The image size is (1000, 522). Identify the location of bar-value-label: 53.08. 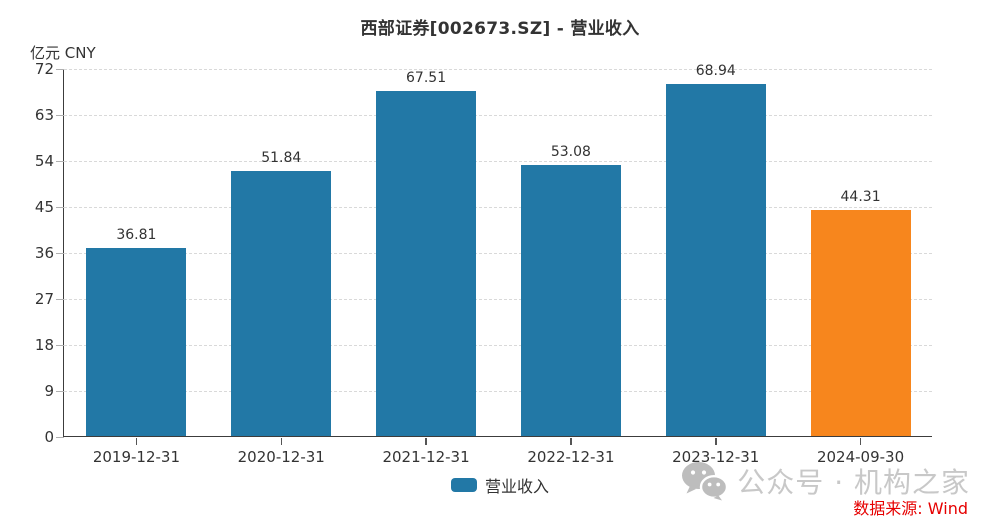
(570, 151).